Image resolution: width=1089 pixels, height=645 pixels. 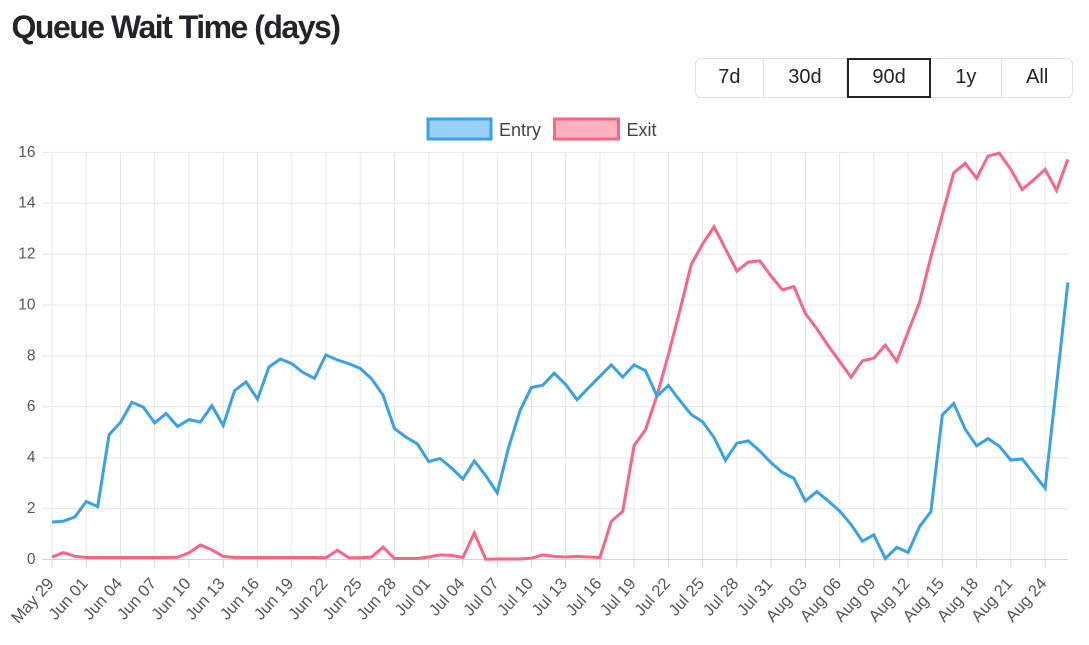 What do you see at coordinates (520, 130) in the screenshot?
I see `svg-text: Entry` at bounding box center [520, 130].